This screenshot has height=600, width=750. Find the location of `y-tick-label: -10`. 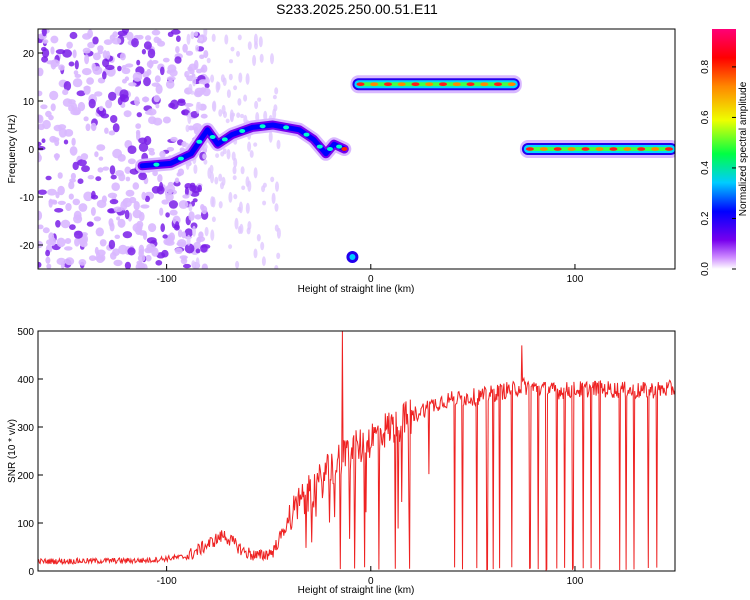

y-tick-label: -10 is located at coordinates (27, 198).